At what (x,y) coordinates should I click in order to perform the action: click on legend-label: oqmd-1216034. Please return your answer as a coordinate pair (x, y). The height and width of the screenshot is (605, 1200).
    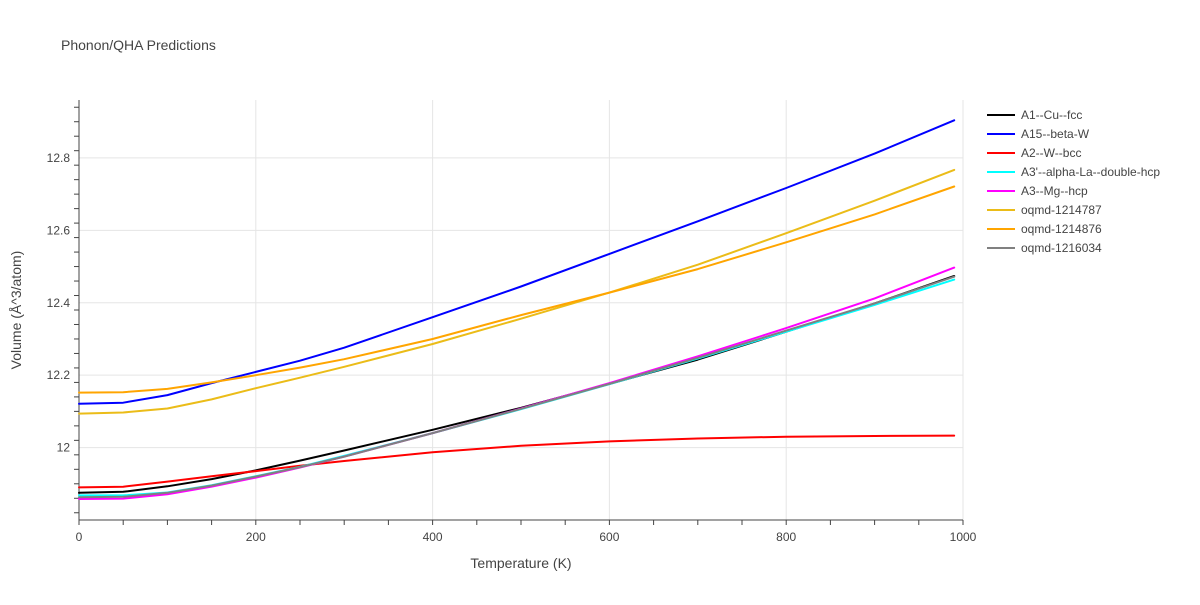
    Looking at the image, I should click on (1061, 248).